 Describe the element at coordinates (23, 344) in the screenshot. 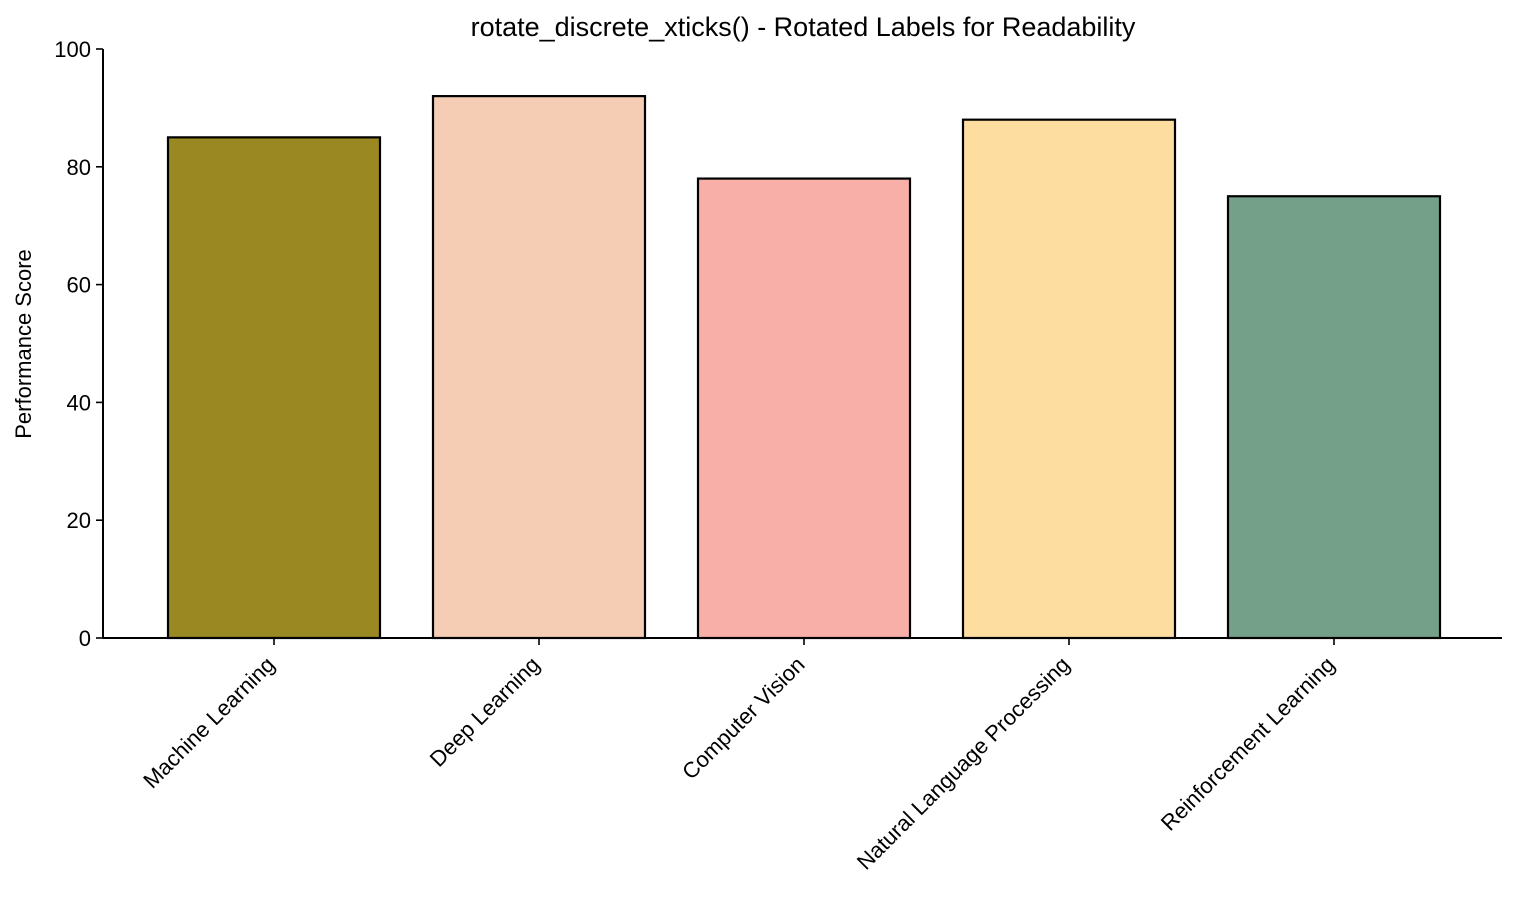

I see `y-axis-label: Performance Score` at that location.